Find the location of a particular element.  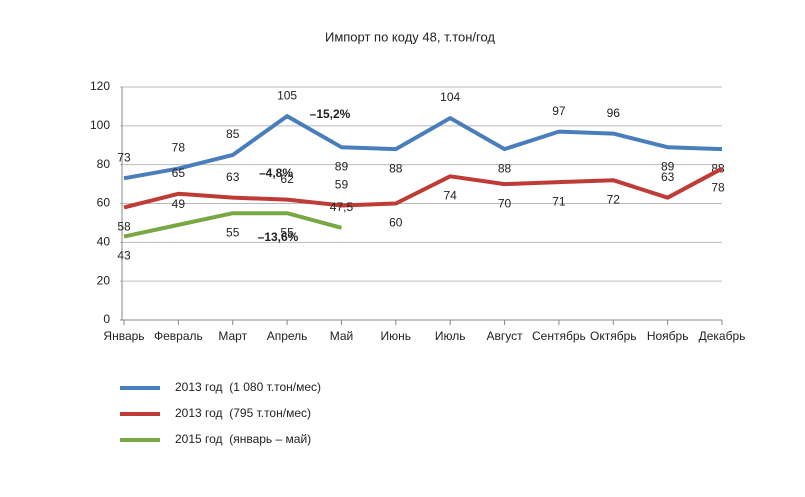

data-label: 74 is located at coordinates (451, 195).